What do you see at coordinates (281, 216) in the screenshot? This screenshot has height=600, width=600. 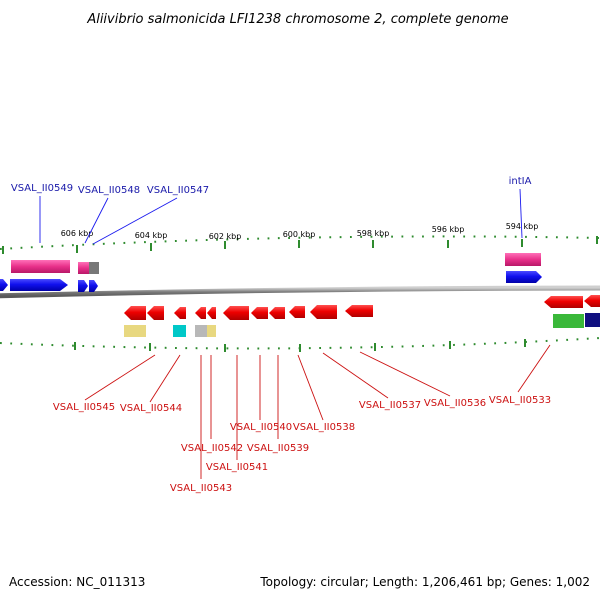 I see `top-label-connectors` at bounding box center [281, 216].